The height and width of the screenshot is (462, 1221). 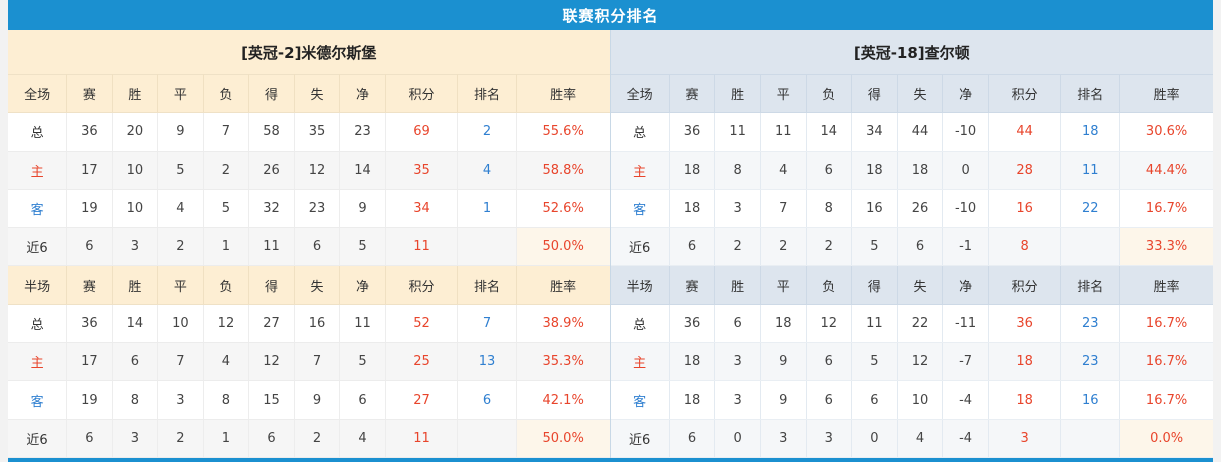 I want to click on cell-ga: 16, so click(x=317, y=324).